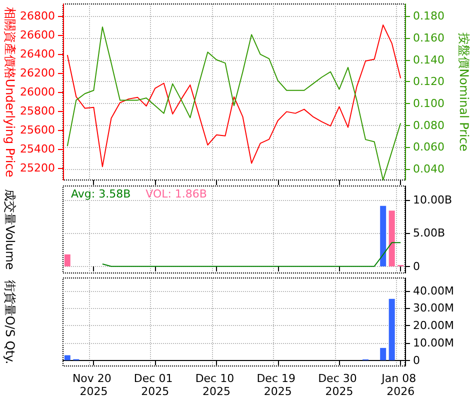 This screenshot has height=400, width=475. I want to click on y-tick-label: 10.00B, so click(432, 199).